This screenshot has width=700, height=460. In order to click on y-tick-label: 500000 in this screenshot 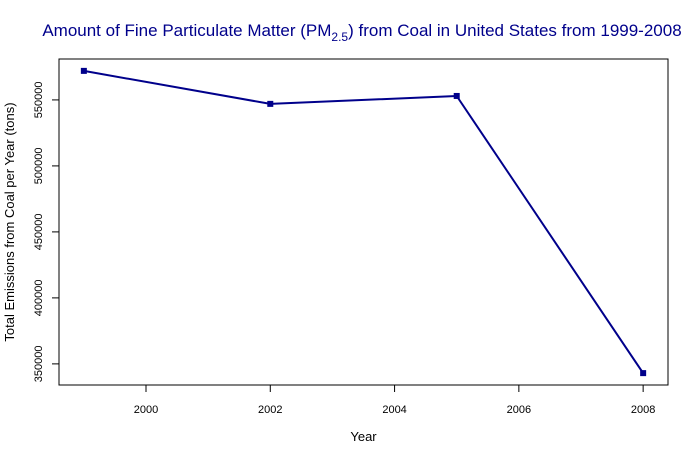, I will do `click(39, 166)`.